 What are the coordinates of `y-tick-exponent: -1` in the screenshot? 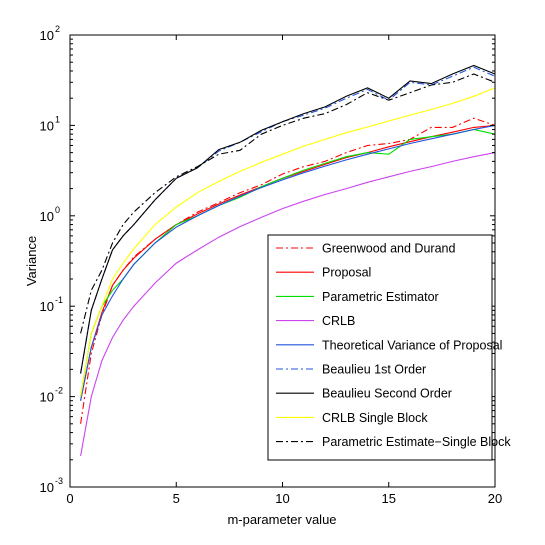 It's located at (59, 300).